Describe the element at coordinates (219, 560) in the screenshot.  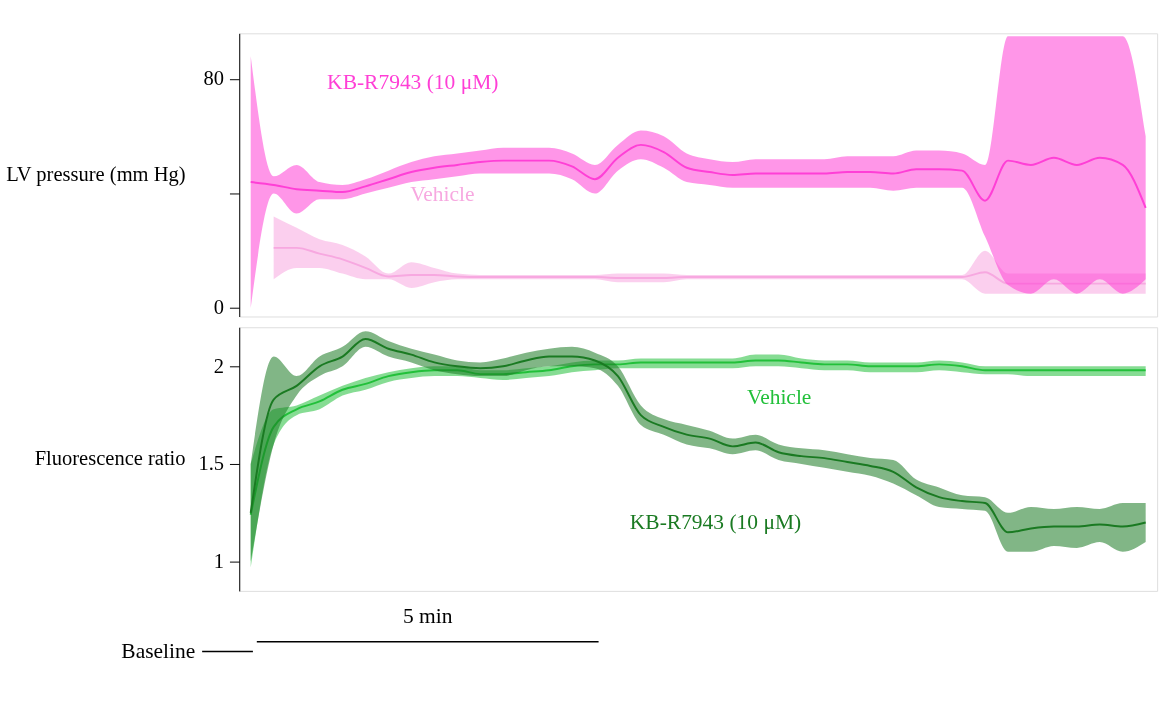
I see `y-tick-label: 1` at that location.